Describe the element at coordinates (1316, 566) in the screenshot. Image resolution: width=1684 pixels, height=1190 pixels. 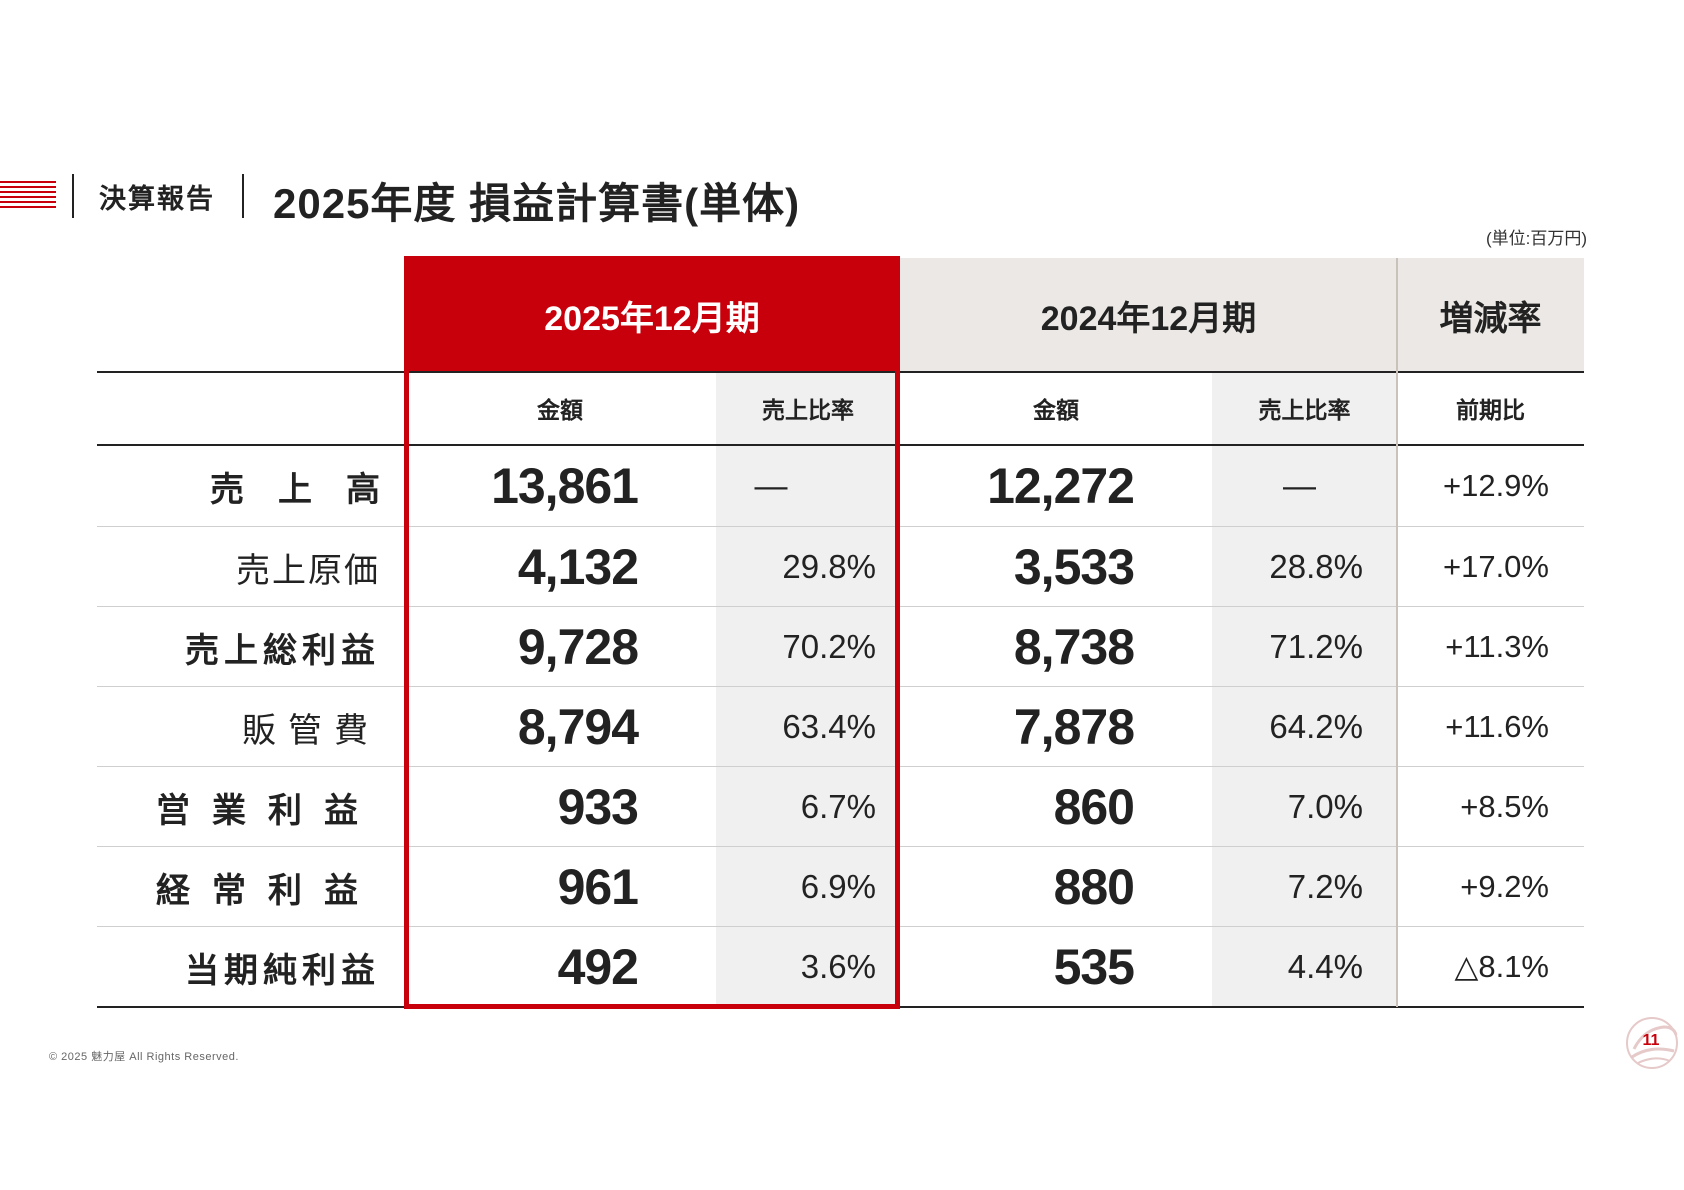
I see `previous-ratio: 28.8%` at that location.